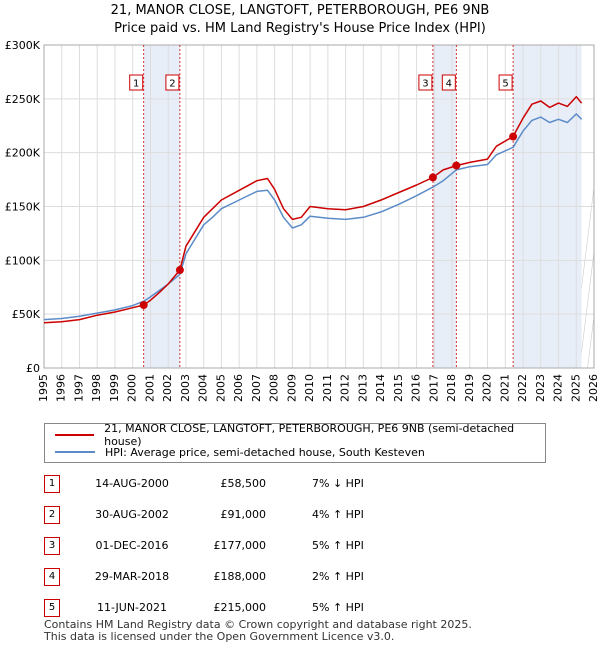 This screenshot has height=650, width=600. I want to click on sale-number-label: 4, so click(449, 84).